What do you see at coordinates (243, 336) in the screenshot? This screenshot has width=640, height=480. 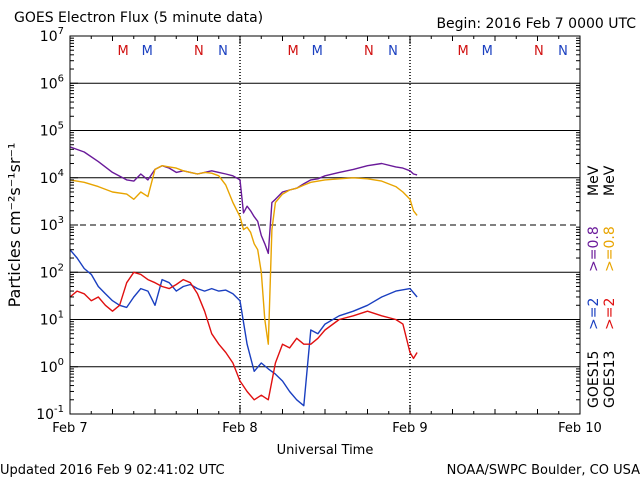 I see `series-goes13-2-mev` at bounding box center [243, 336].